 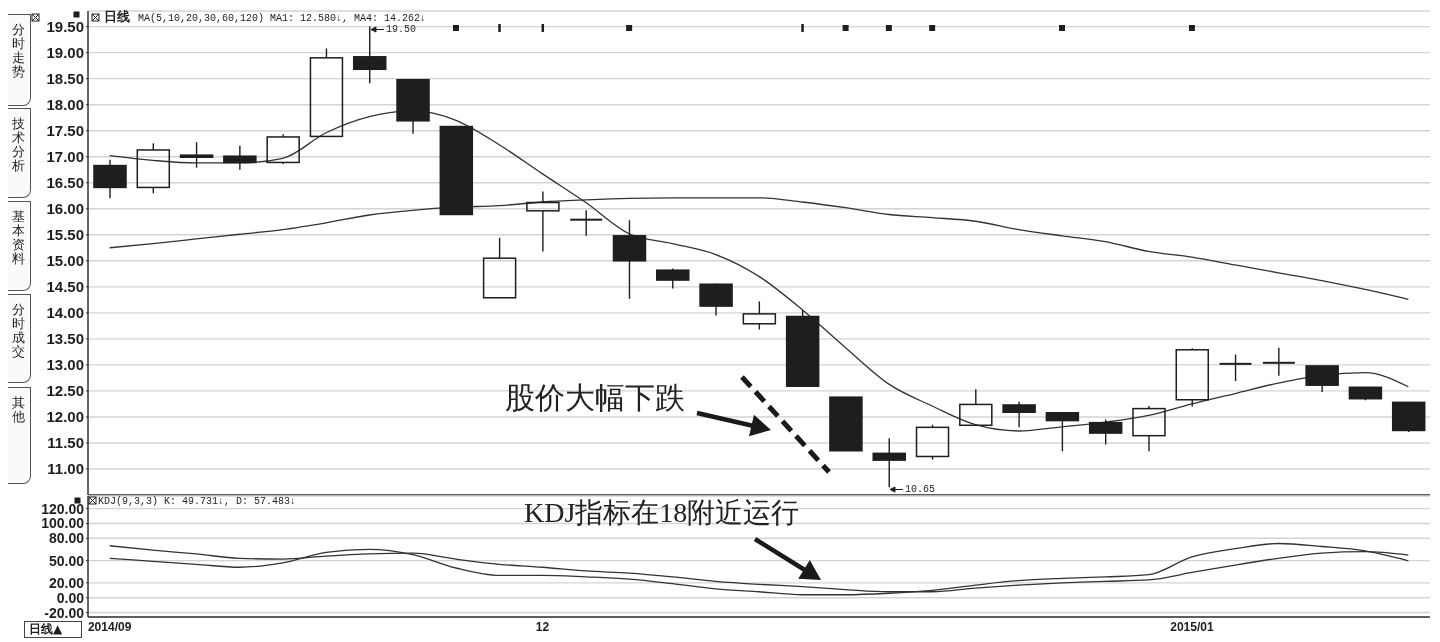 I want to click on y-tick-label: 100.00, so click(x=63, y=523).